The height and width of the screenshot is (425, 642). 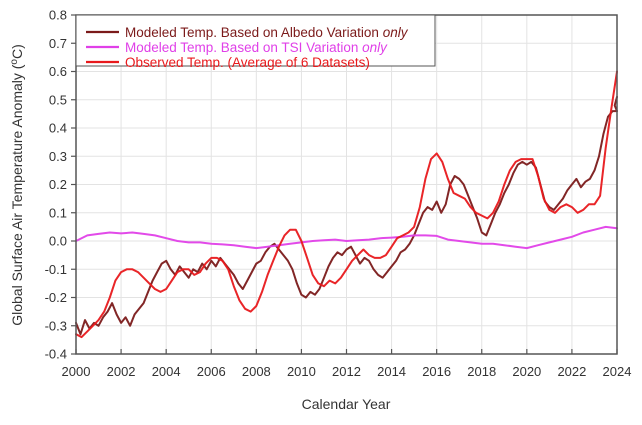 What do you see at coordinates (56, 354) in the screenshot?
I see `y-tick-label: -0.4` at bounding box center [56, 354].